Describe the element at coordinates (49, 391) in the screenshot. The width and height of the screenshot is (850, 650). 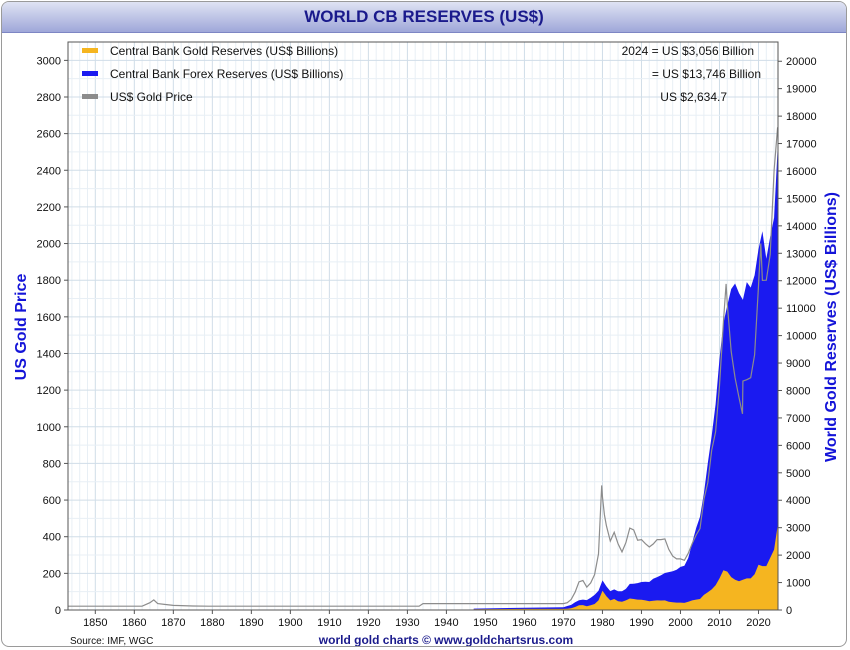
I see `y-tick-label-left: 1200` at that location.